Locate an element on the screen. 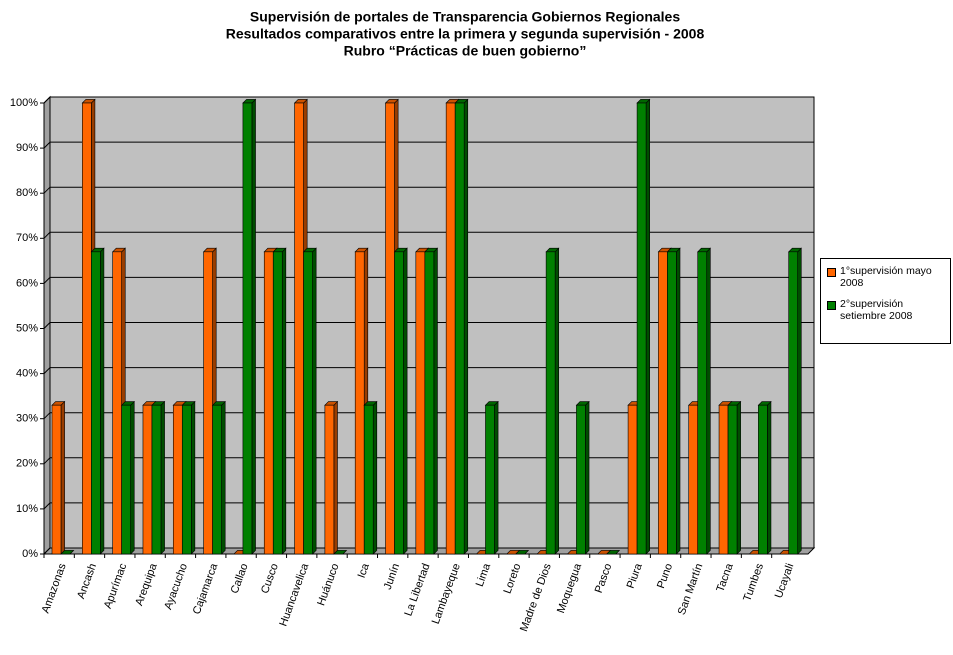  y-tick-label: 80% is located at coordinates (27, 193).